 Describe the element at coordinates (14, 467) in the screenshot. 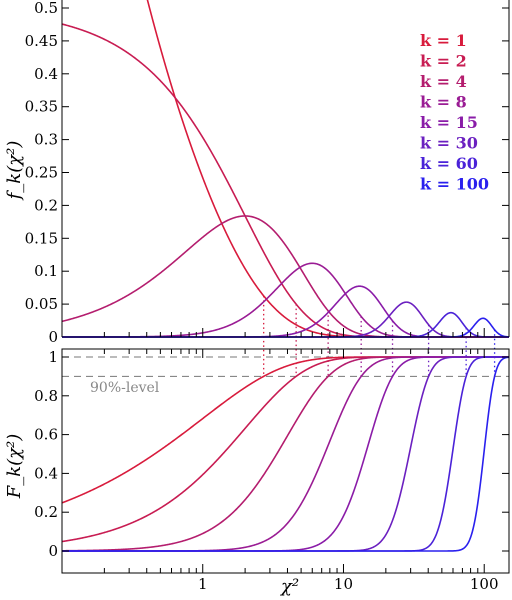

I see `bottom-y-axis-label: F_k(χ²)` at that location.